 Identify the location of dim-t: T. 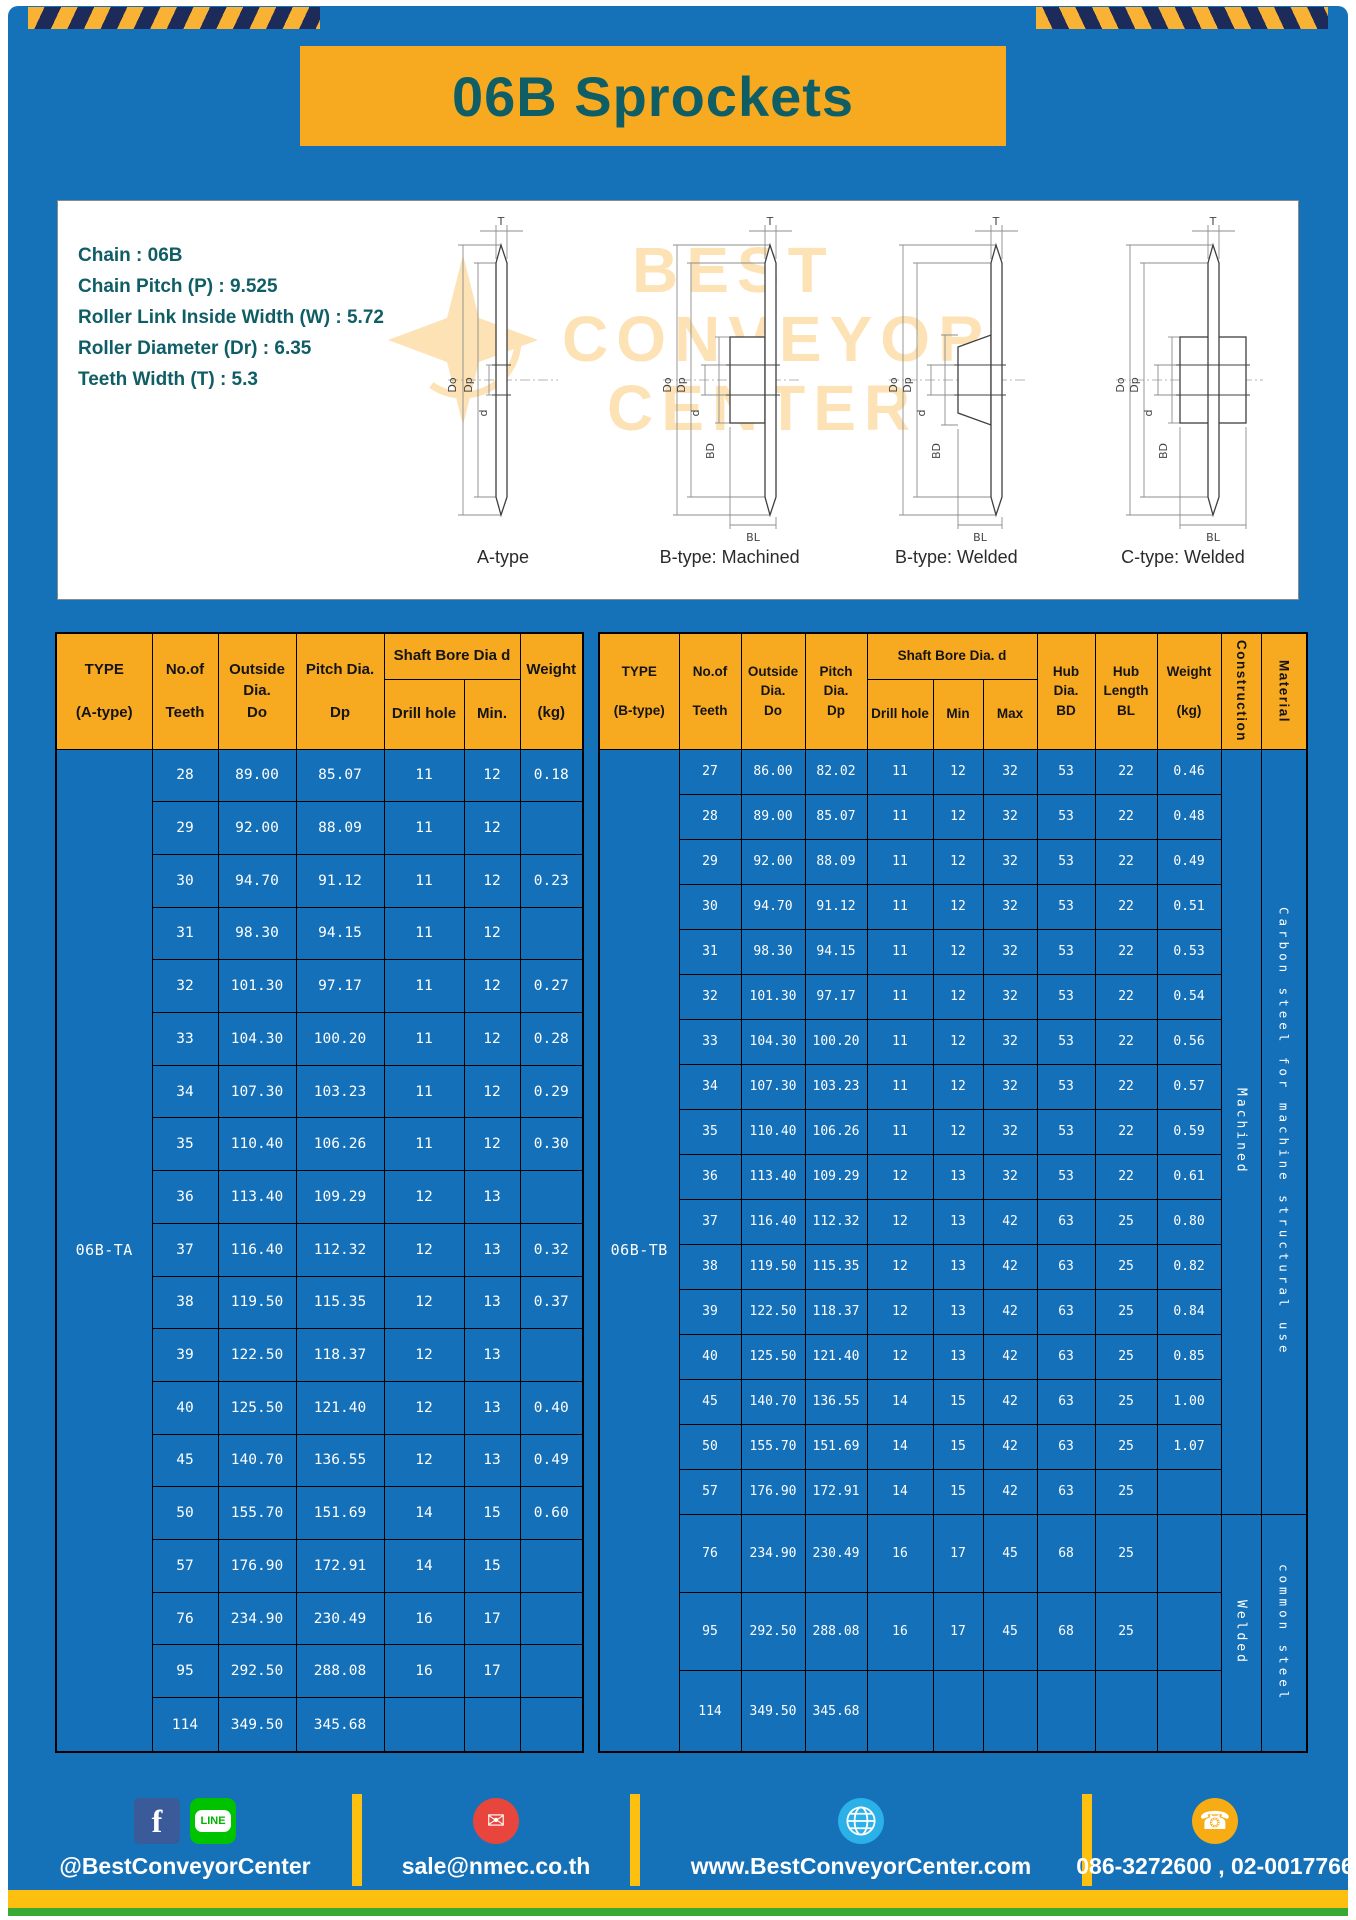
(1213, 221).